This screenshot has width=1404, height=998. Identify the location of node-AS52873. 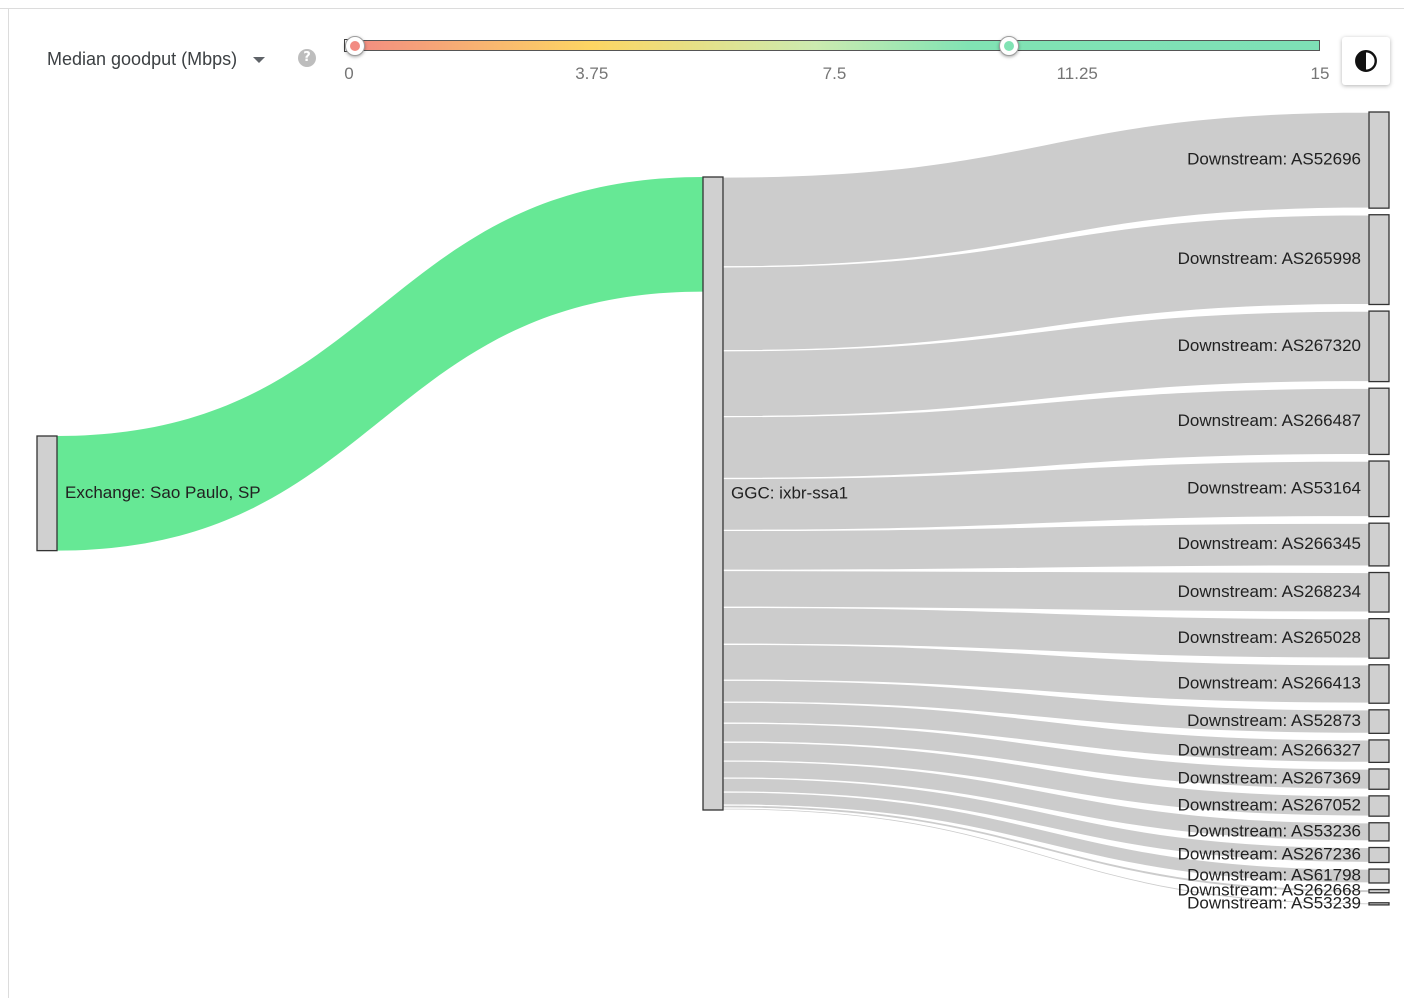
(1379, 721).